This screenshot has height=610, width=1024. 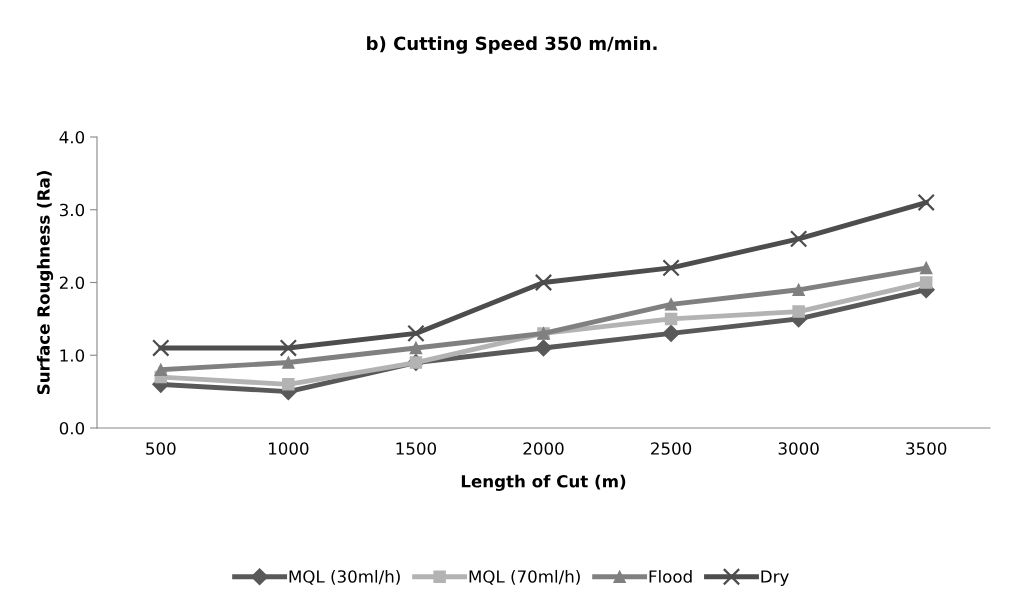 I want to click on legend-label: MQL (70ml/h), so click(x=524, y=577).